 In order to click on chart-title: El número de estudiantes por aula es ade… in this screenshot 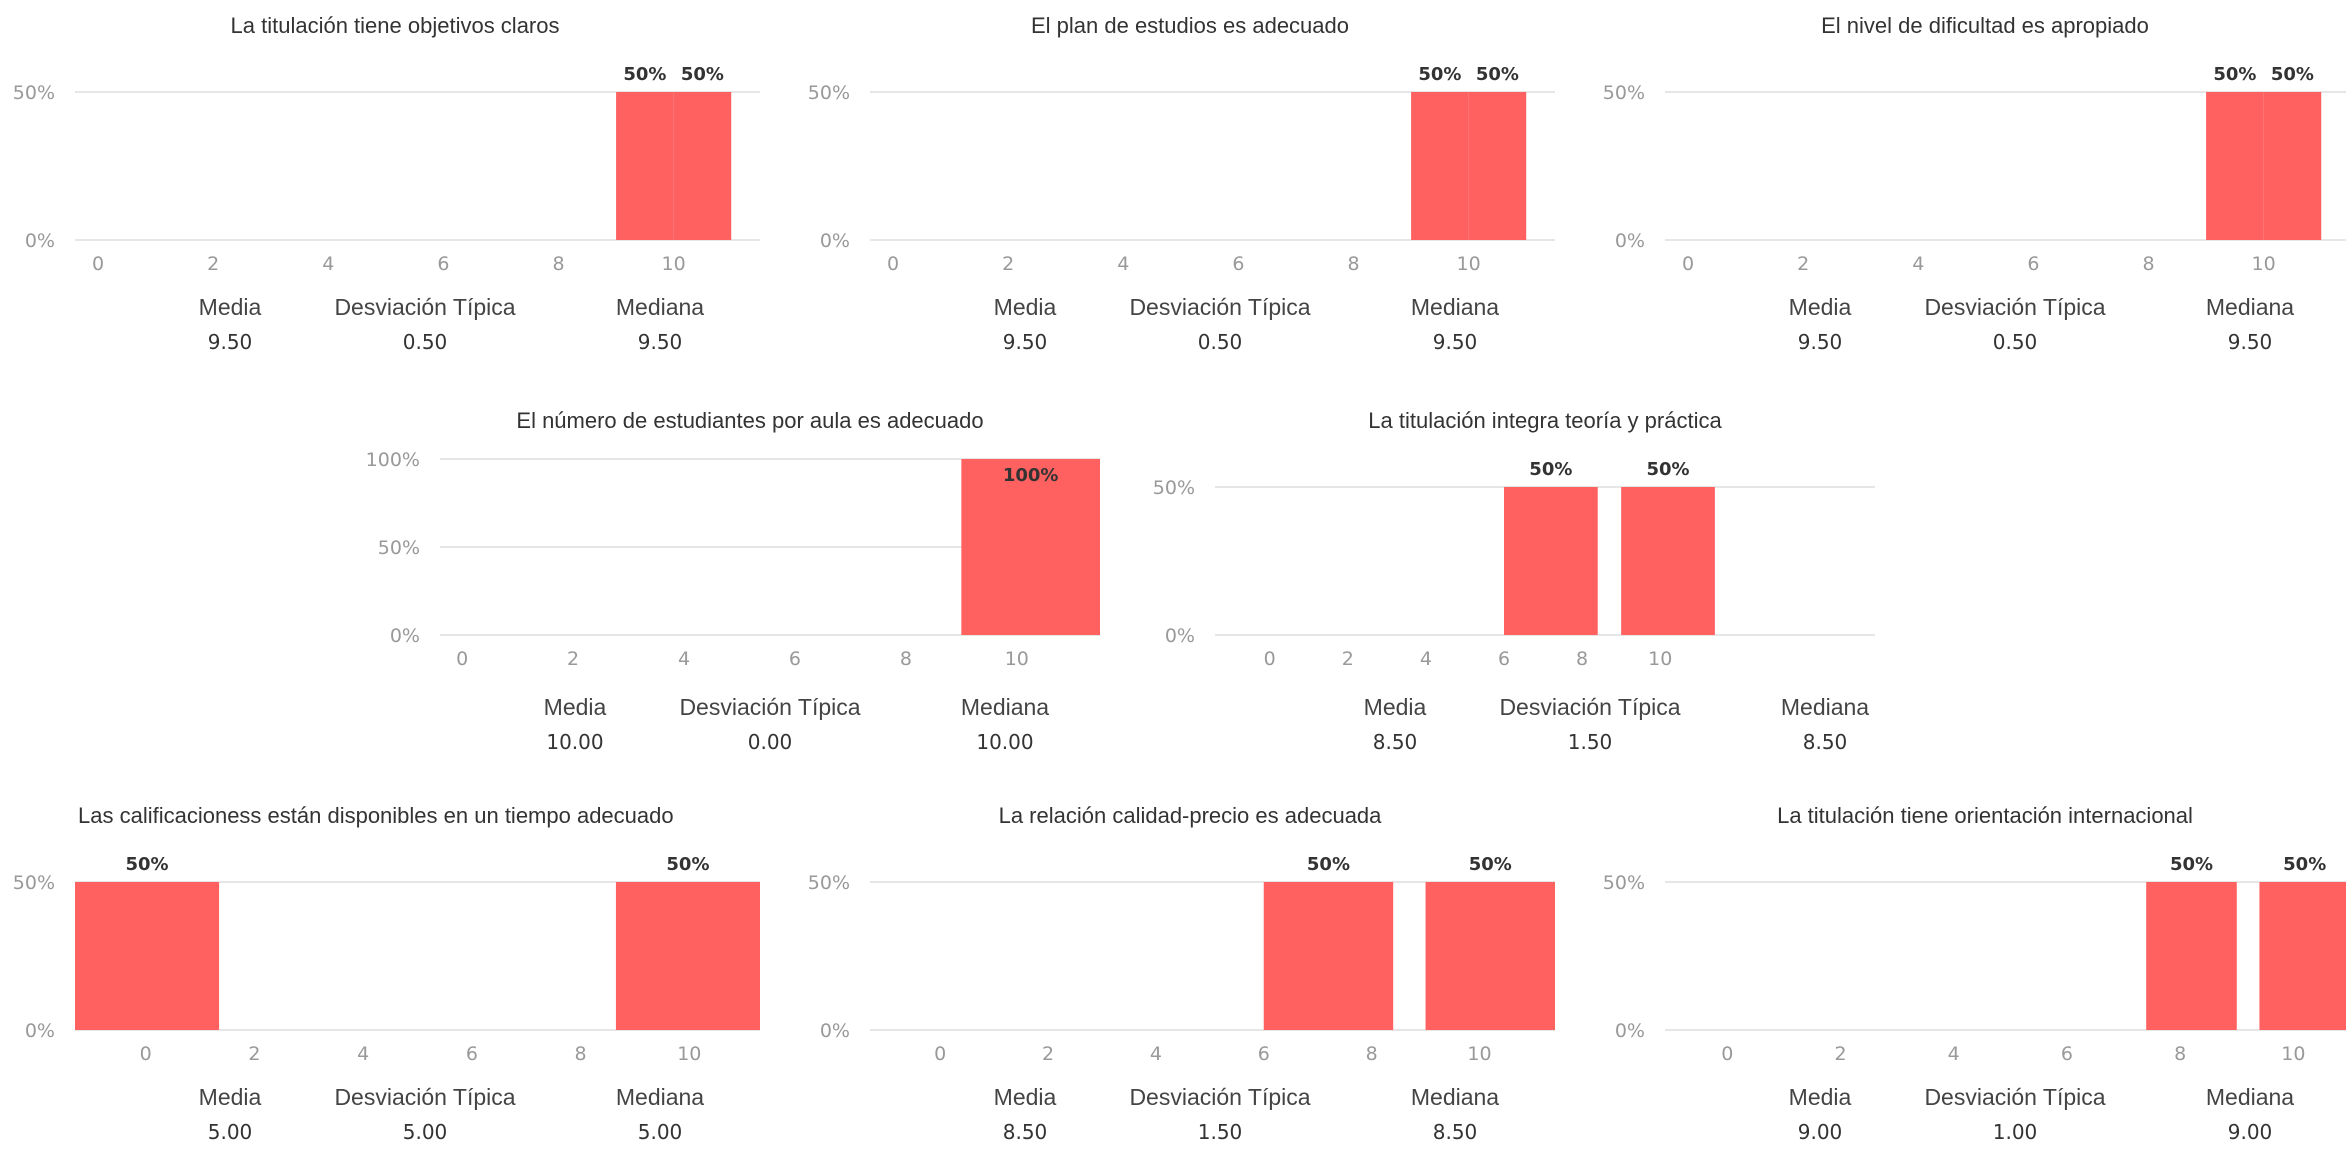, I will do `click(750, 420)`.